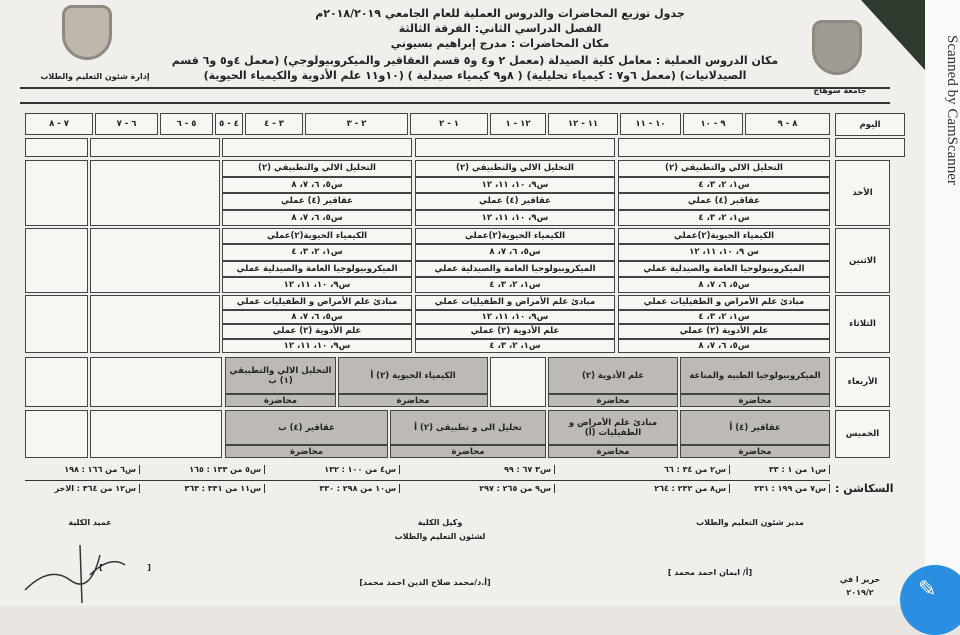  I want to click on time-header: ٥ - ٦, so click(186, 124).